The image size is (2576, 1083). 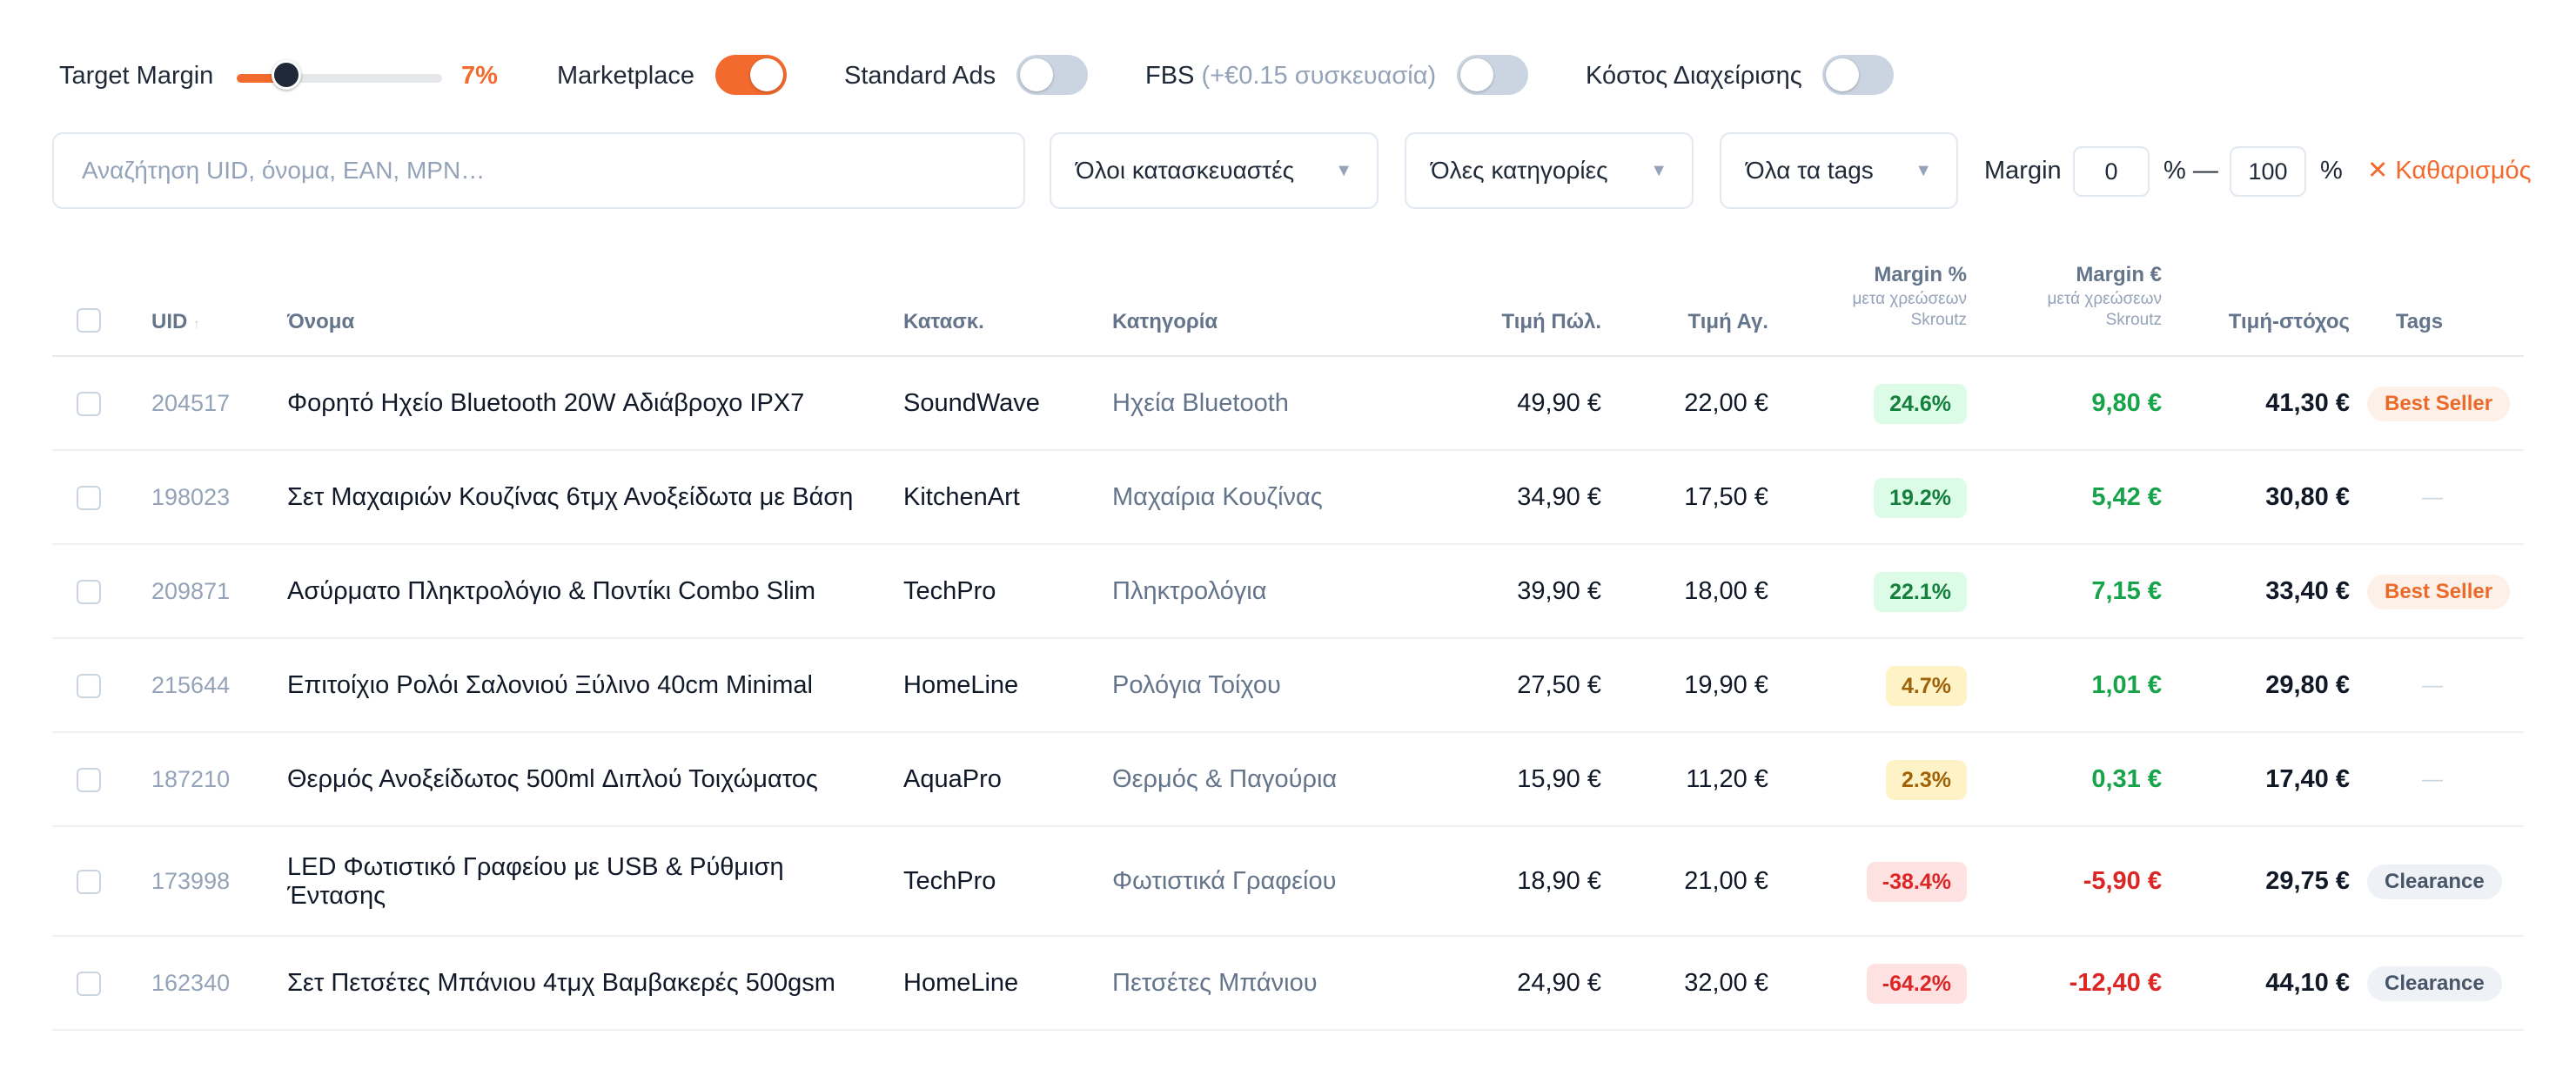 What do you see at coordinates (1551, 321) in the screenshot?
I see `column-header-sale-price: Τιμή Πώλ.` at bounding box center [1551, 321].